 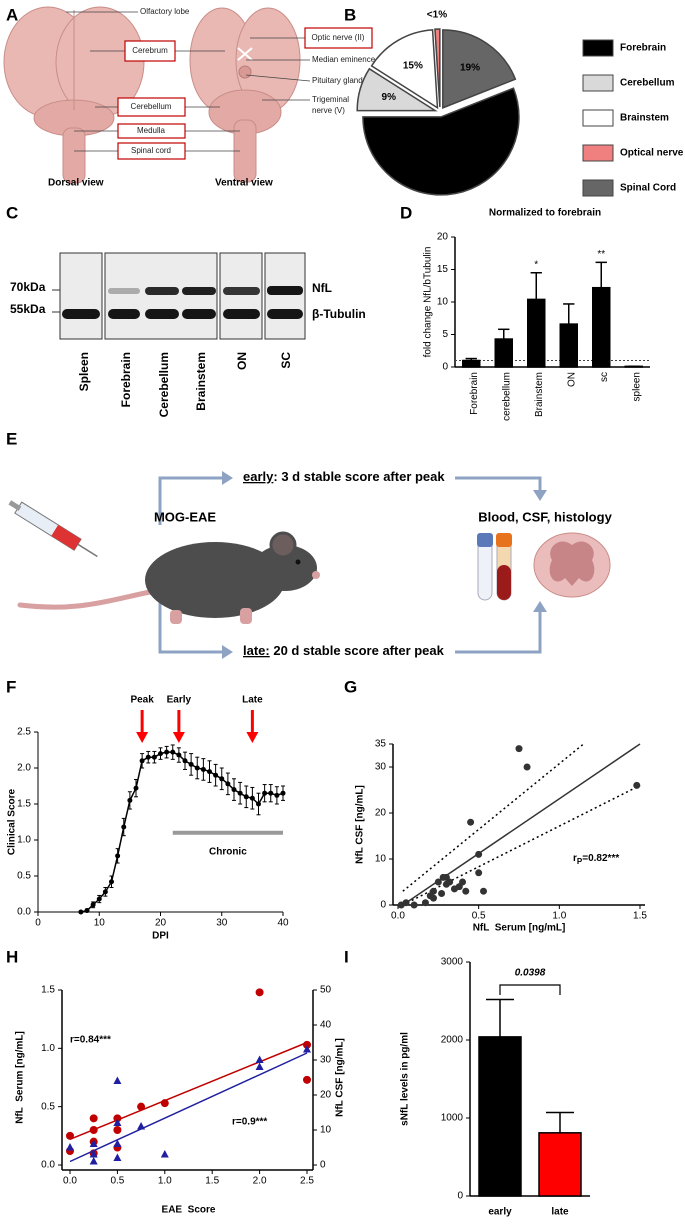 I want to click on marker-label: Late, so click(x=252, y=700).